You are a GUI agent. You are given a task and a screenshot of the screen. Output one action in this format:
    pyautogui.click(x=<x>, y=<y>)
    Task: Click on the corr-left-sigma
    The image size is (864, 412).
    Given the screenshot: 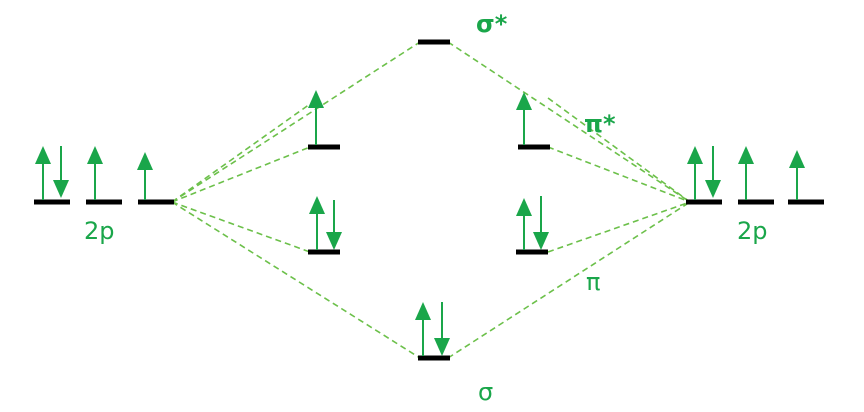 What is the action you would take?
    pyautogui.click(x=296, y=280)
    